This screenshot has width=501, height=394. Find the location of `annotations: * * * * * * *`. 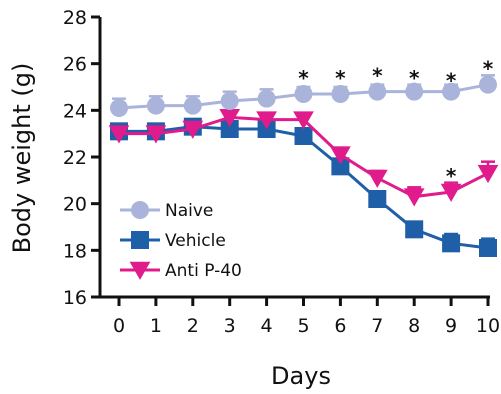

annotations: * * * * * * * is located at coordinates (396, 122).